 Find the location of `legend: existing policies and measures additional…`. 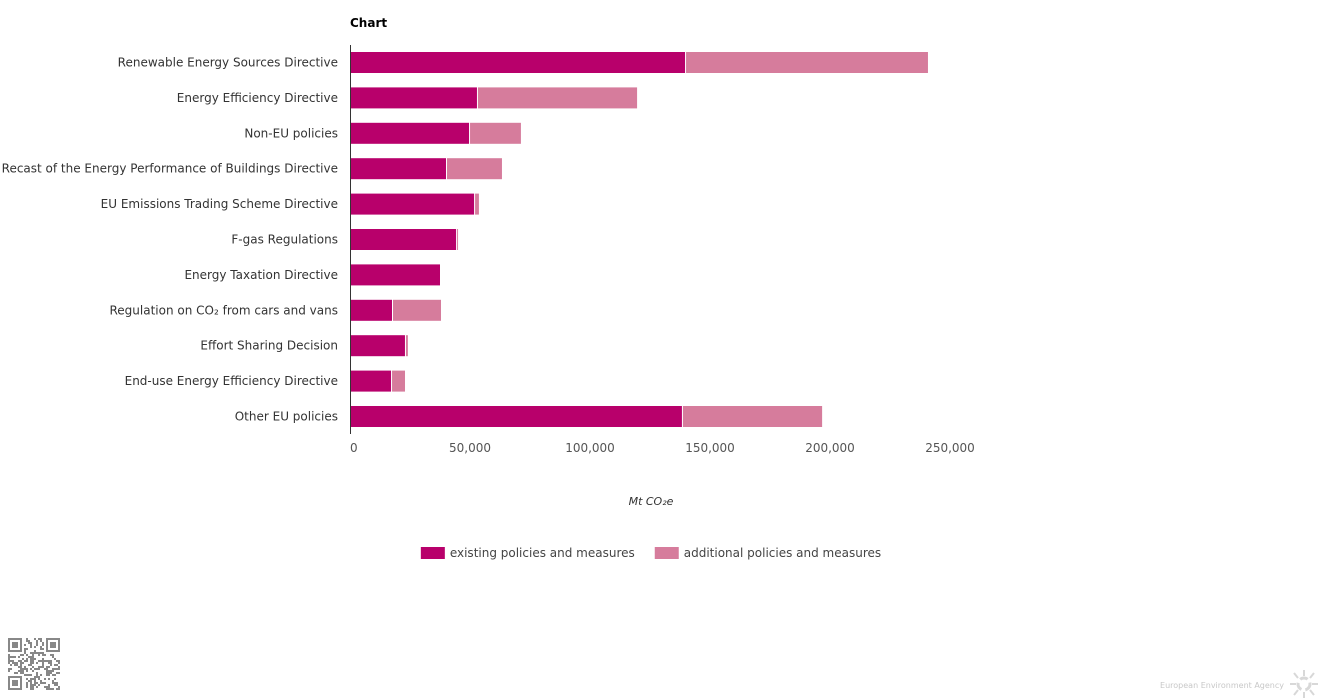

legend: existing policies and measures additional… is located at coordinates (650, 553).